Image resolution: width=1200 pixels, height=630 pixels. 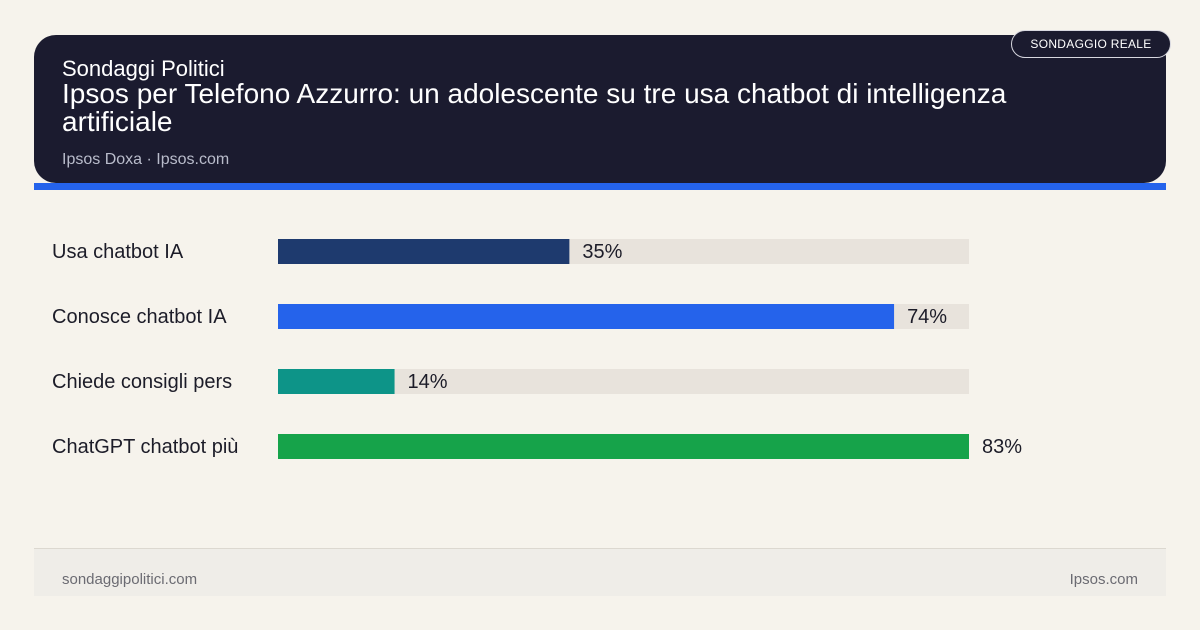 I want to click on category-label: Usa chatbot IA, so click(x=118, y=252).